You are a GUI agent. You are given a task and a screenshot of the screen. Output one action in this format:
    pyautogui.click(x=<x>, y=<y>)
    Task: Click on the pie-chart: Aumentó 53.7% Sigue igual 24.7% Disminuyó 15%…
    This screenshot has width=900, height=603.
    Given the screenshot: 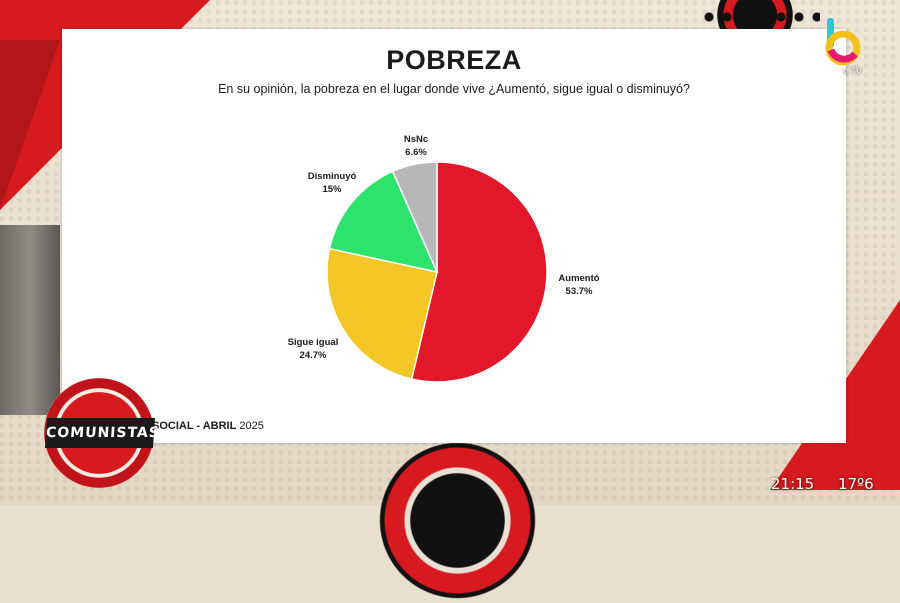 What is the action you would take?
    pyautogui.click(x=444, y=258)
    